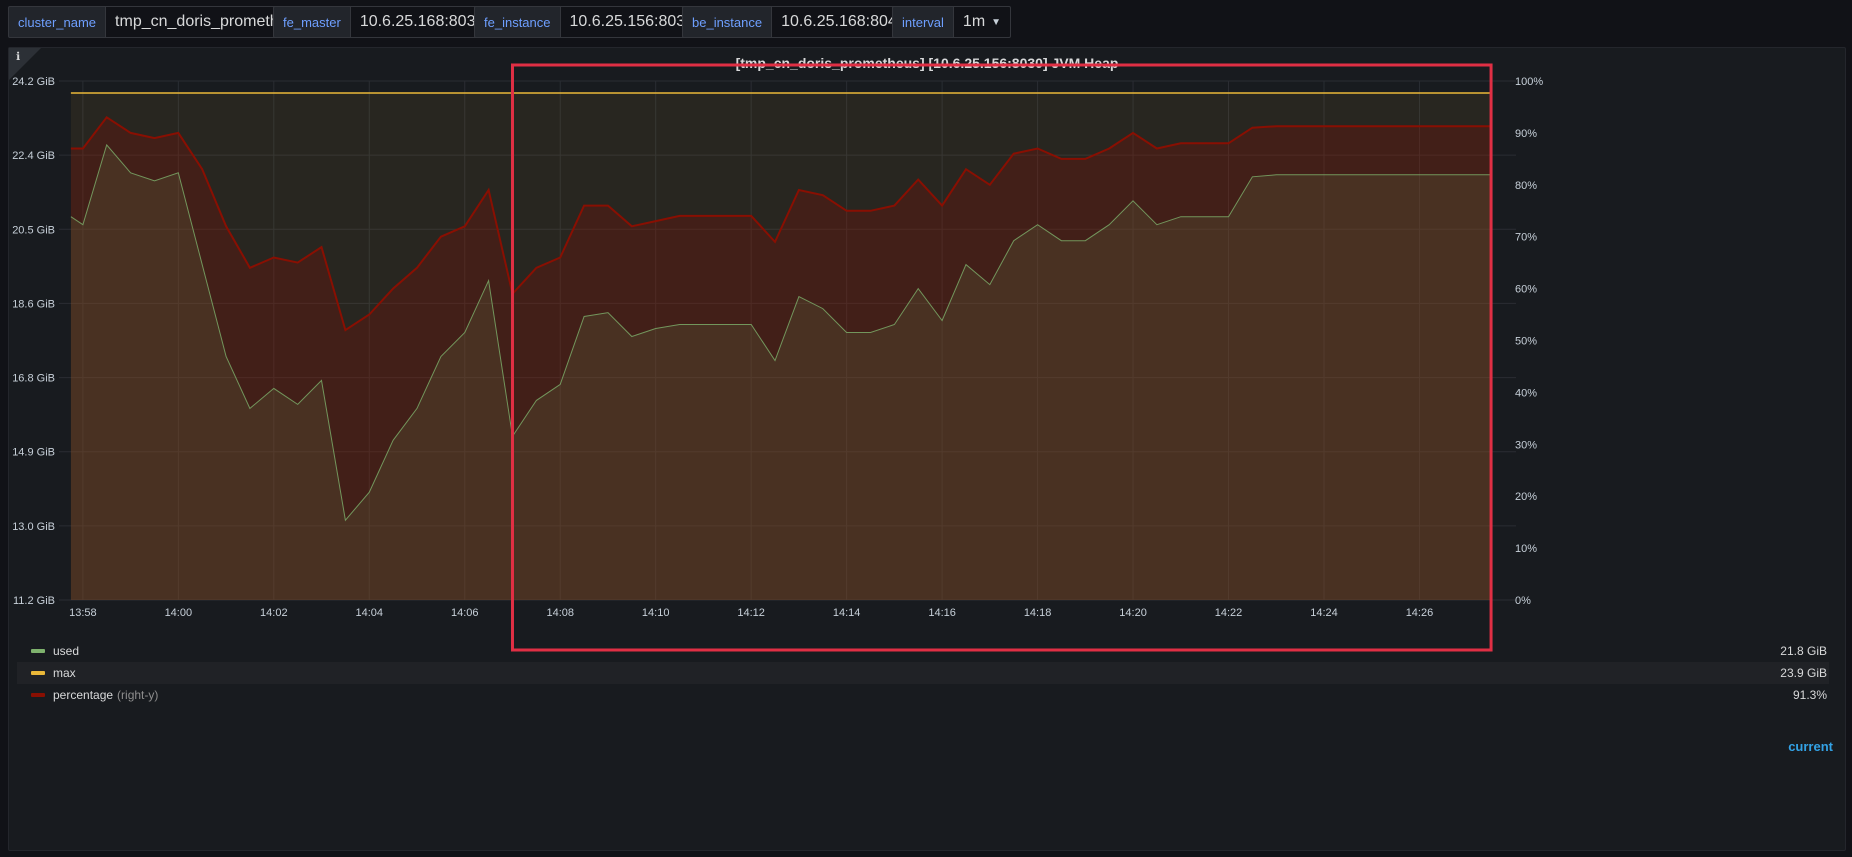  Describe the element at coordinates (1526, 290) in the screenshot. I see `y-right-tick-label: 60%` at that location.